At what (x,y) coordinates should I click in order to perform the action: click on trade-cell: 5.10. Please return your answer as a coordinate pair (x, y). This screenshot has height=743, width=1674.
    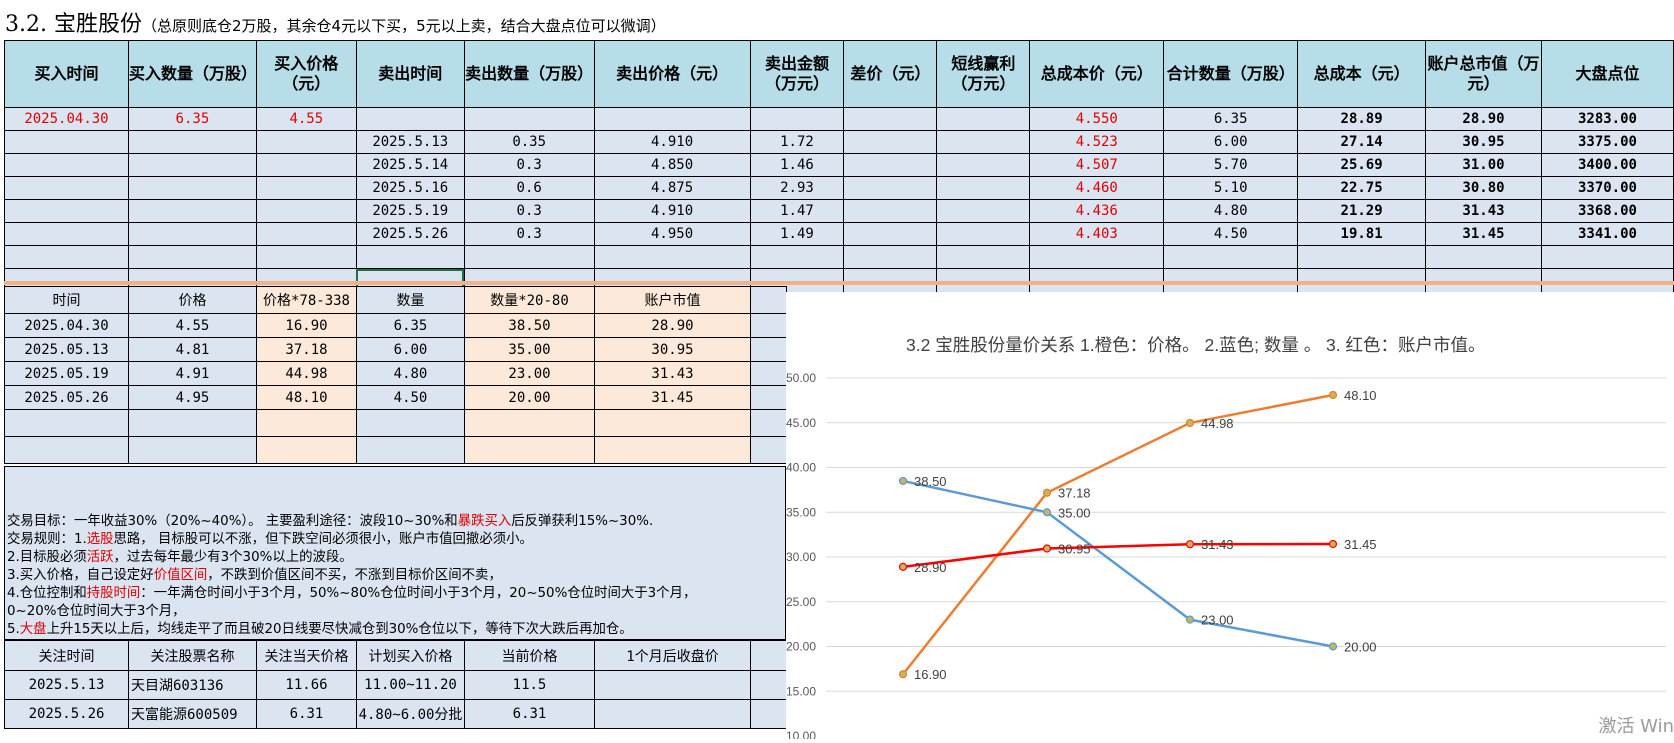
    Looking at the image, I should click on (1231, 188).